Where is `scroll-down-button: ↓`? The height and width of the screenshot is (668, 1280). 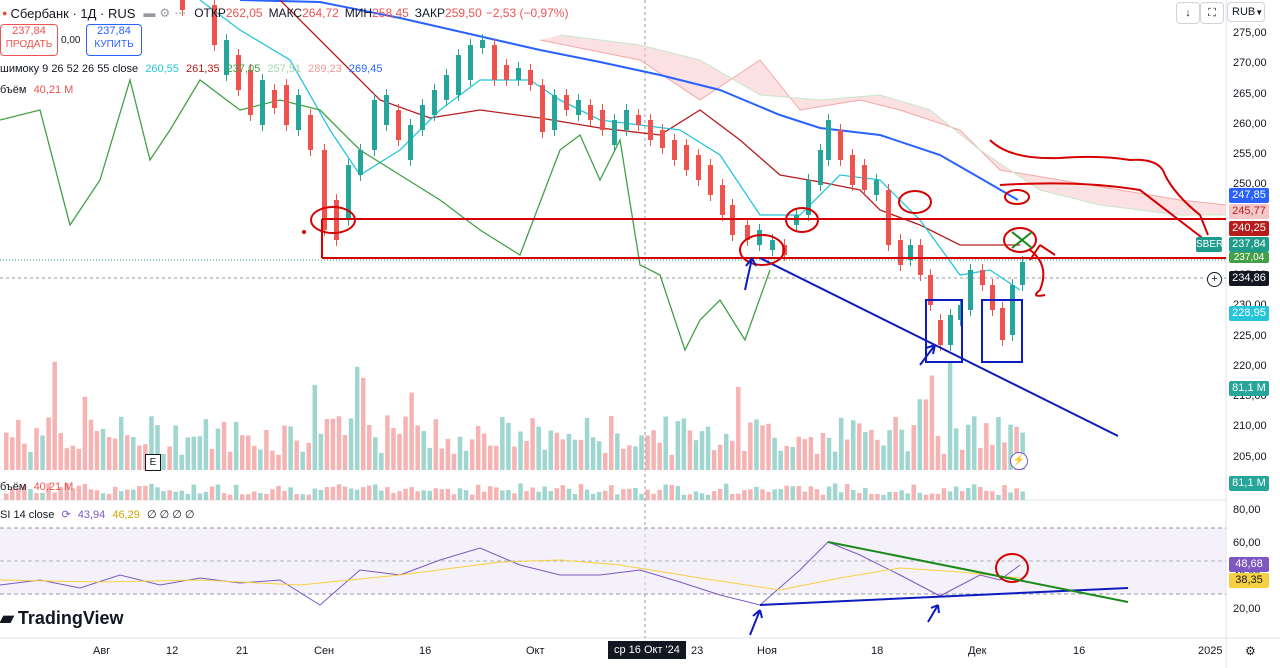
scroll-down-button: ↓ is located at coordinates (1188, 13).